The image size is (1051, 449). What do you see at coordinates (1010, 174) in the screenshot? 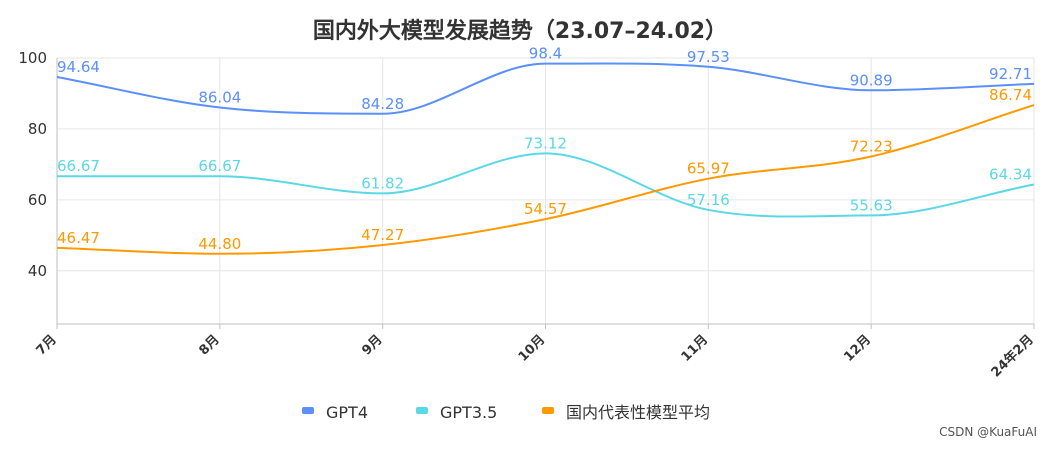
I see `data-label: 64.34` at bounding box center [1010, 174].